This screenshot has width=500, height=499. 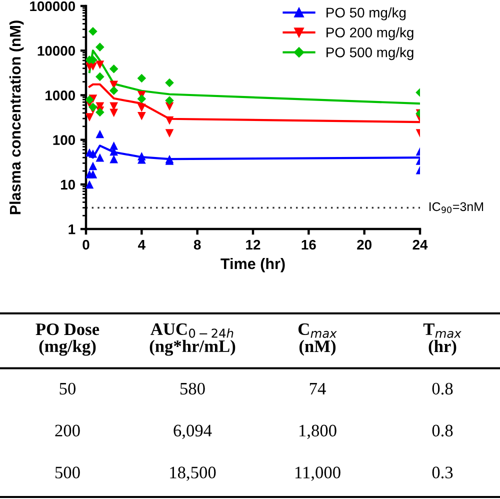 I want to click on category-label: AUC$_{0−24h}$ (ng*hr/mL), so click(x=193, y=339).